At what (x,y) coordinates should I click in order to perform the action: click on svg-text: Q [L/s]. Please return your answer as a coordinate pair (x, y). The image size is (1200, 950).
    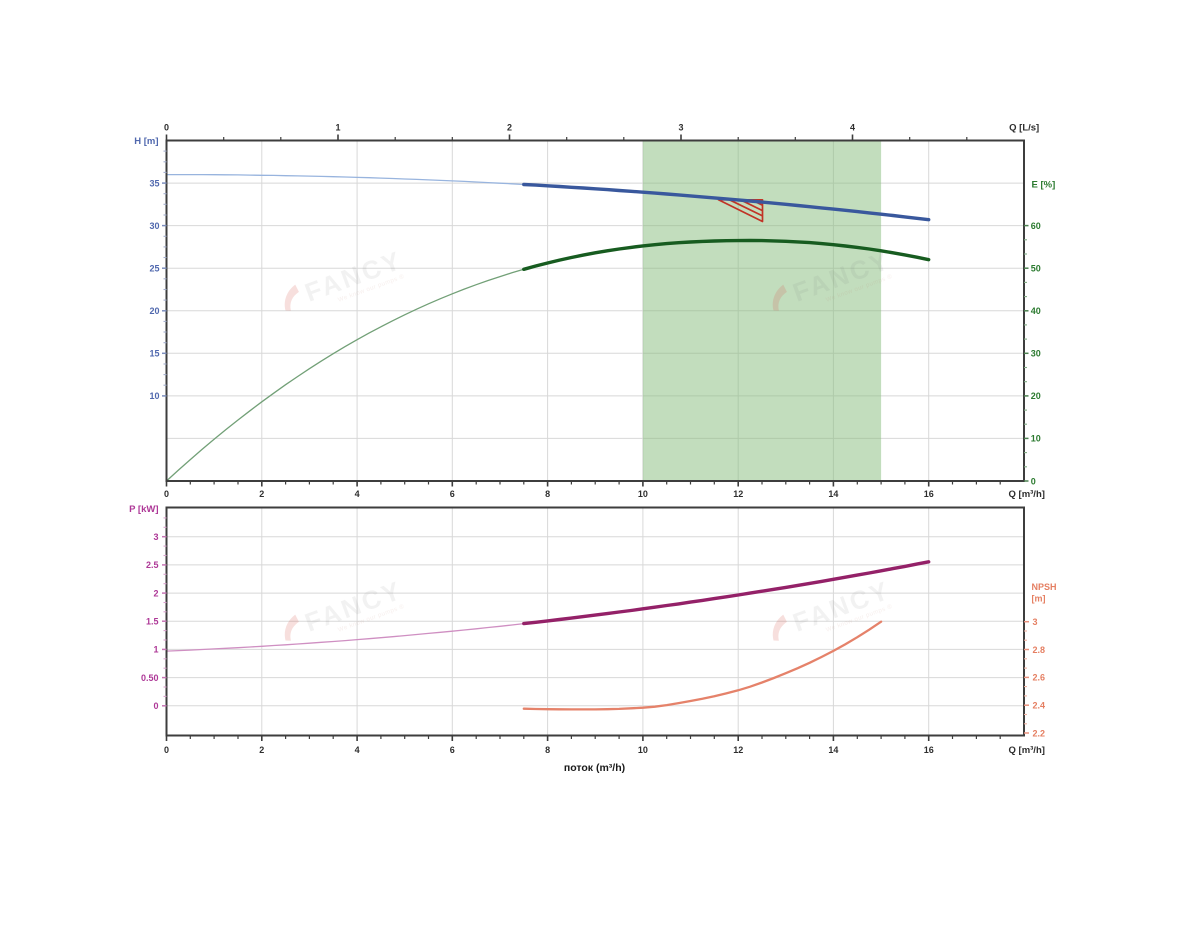
    Looking at the image, I should click on (1024, 128).